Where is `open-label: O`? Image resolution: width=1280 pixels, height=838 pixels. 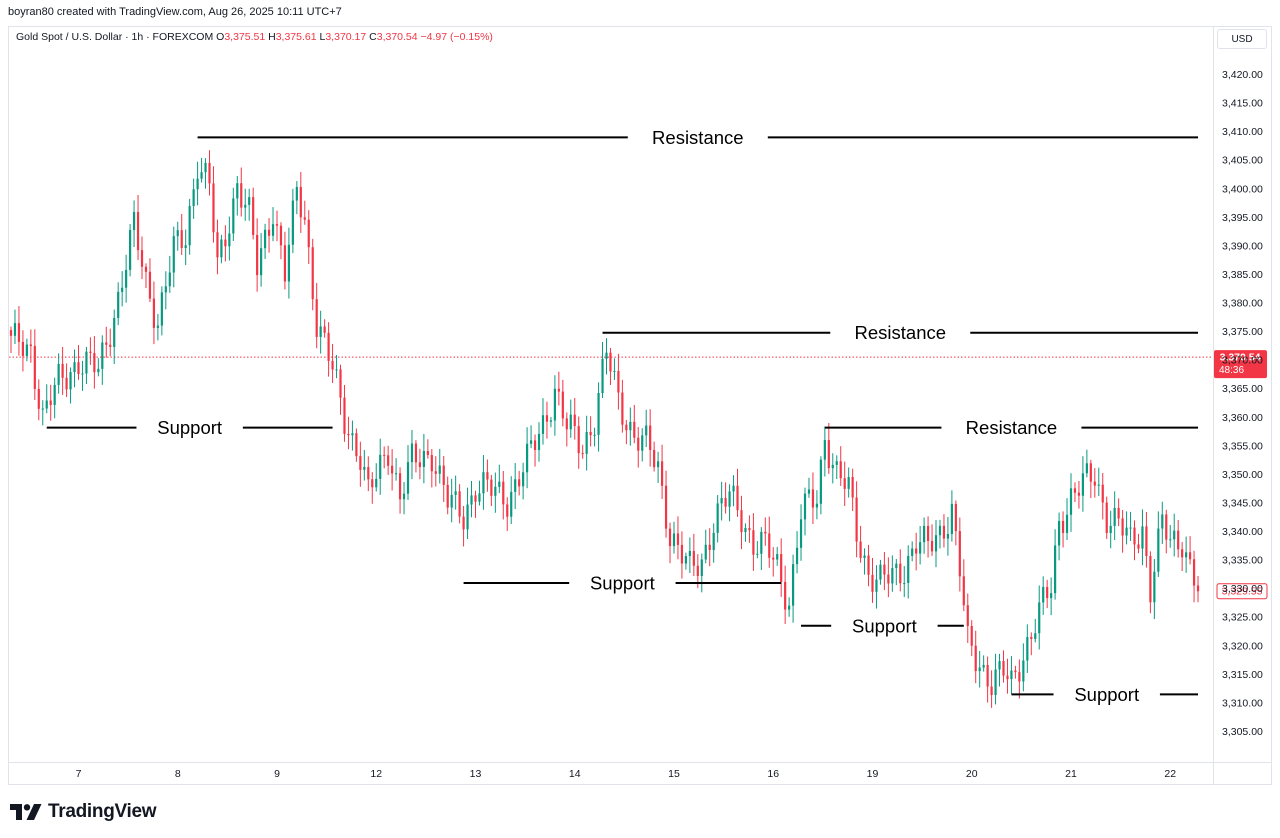
open-label: O is located at coordinates (220, 37).